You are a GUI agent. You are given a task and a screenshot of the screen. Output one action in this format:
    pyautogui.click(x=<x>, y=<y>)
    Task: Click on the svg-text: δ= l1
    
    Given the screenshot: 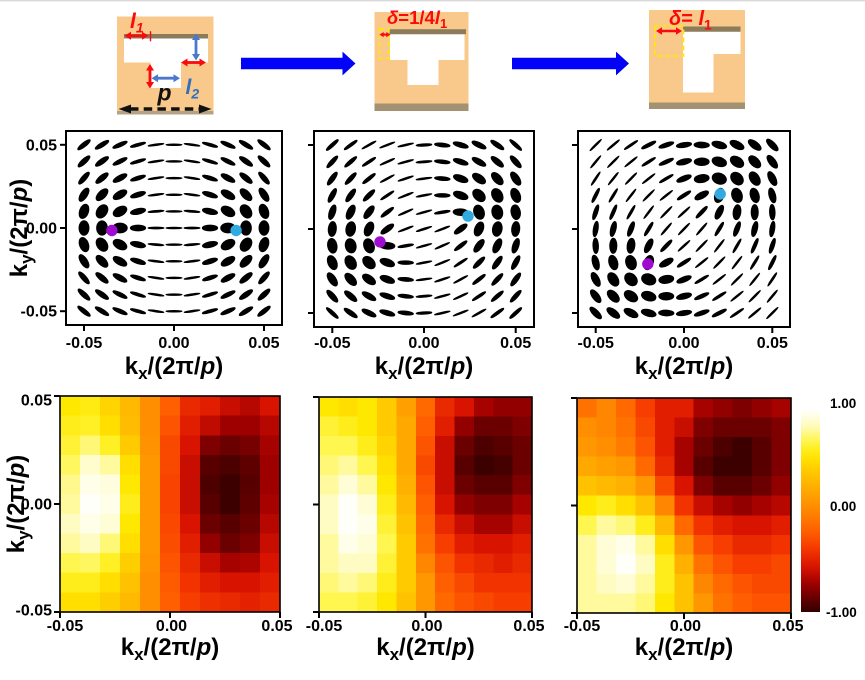 What is the action you would take?
    pyautogui.click(x=690, y=20)
    